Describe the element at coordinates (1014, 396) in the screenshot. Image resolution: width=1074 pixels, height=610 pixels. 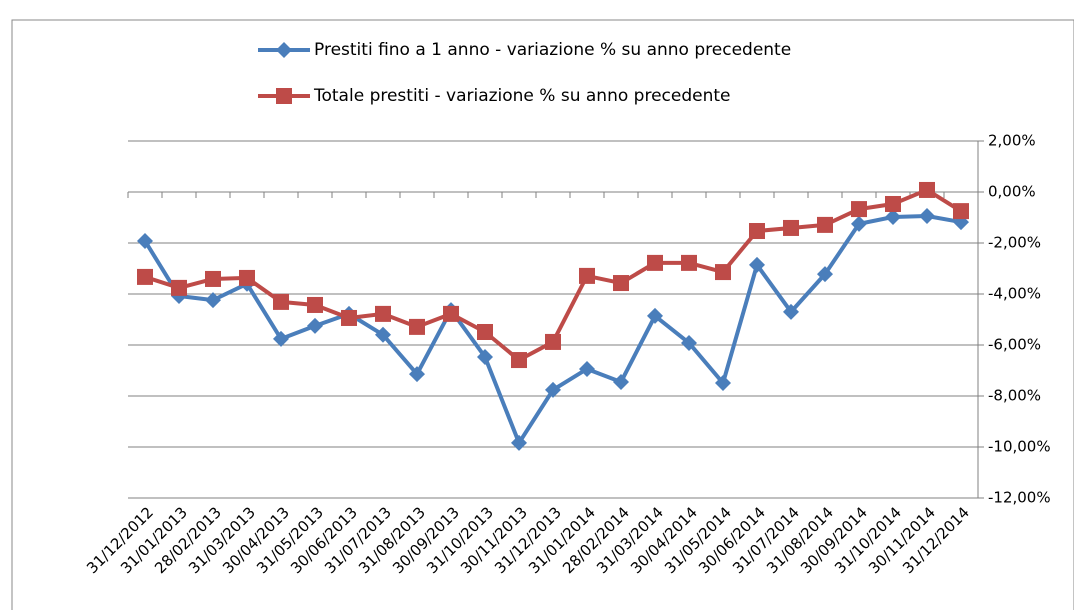
I see `y-tick-label: -8,00%` at that location.